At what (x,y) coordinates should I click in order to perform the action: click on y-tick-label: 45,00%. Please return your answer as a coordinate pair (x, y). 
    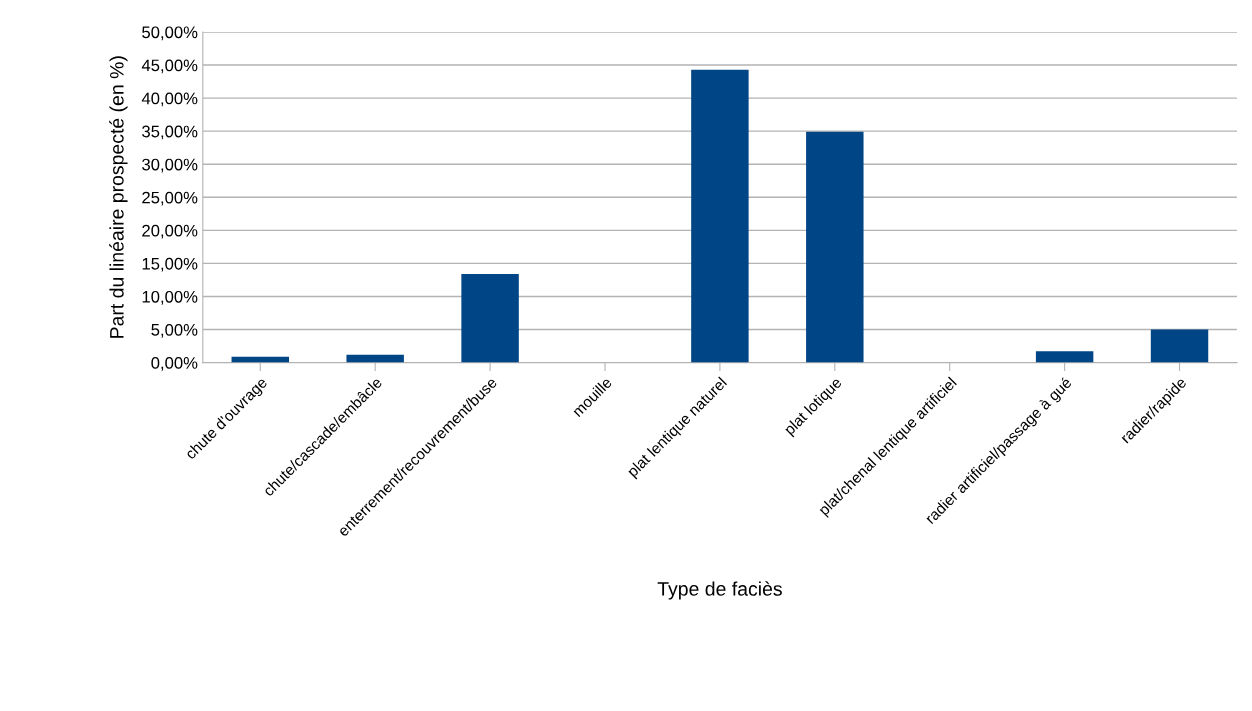
    Looking at the image, I should click on (169, 66).